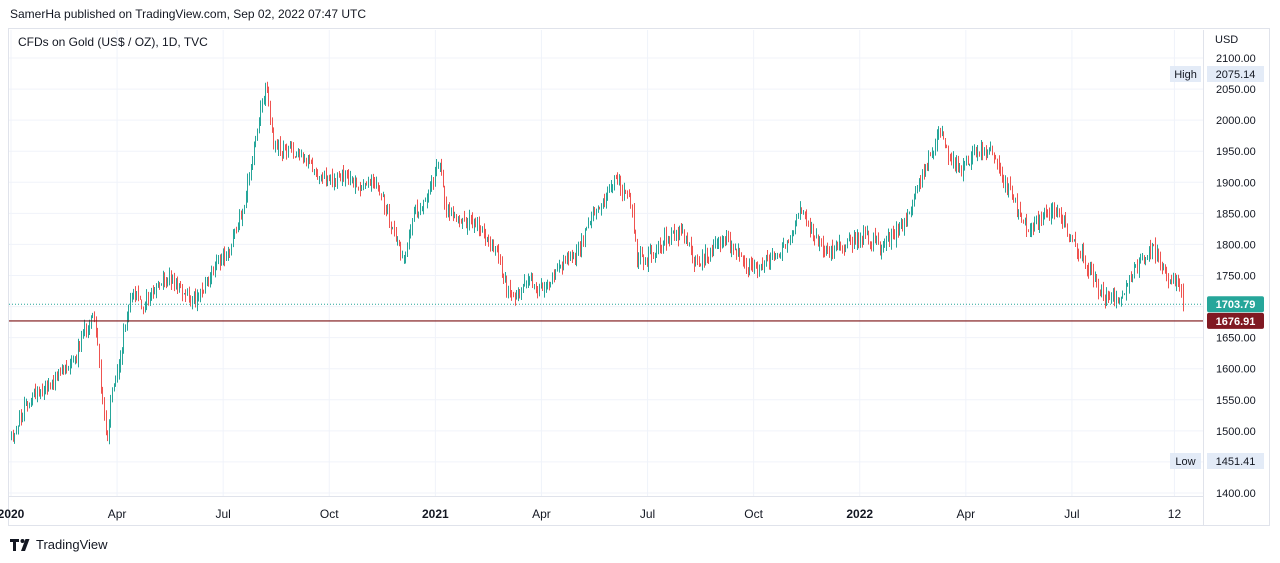 The image size is (1280, 563). What do you see at coordinates (20, 544) in the screenshot?
I see `tradingview-logo-icon` at bounding box center [20, 544].